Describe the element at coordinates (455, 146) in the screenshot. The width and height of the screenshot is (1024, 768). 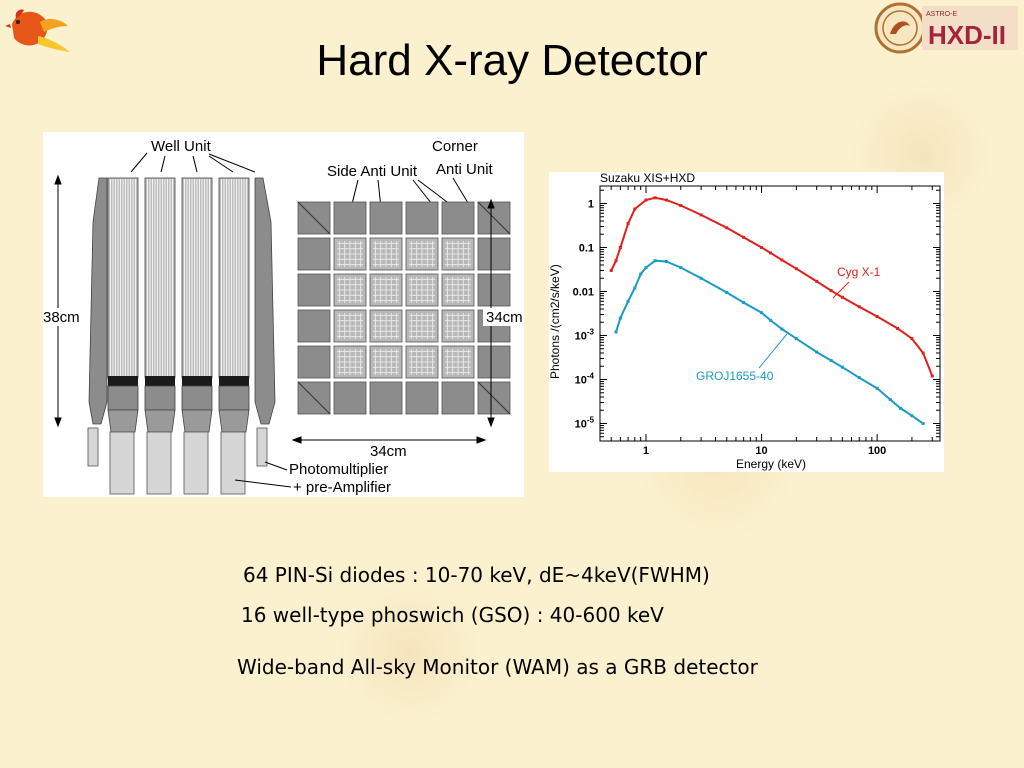
I see `corner-label-line1: Corner` at that location.